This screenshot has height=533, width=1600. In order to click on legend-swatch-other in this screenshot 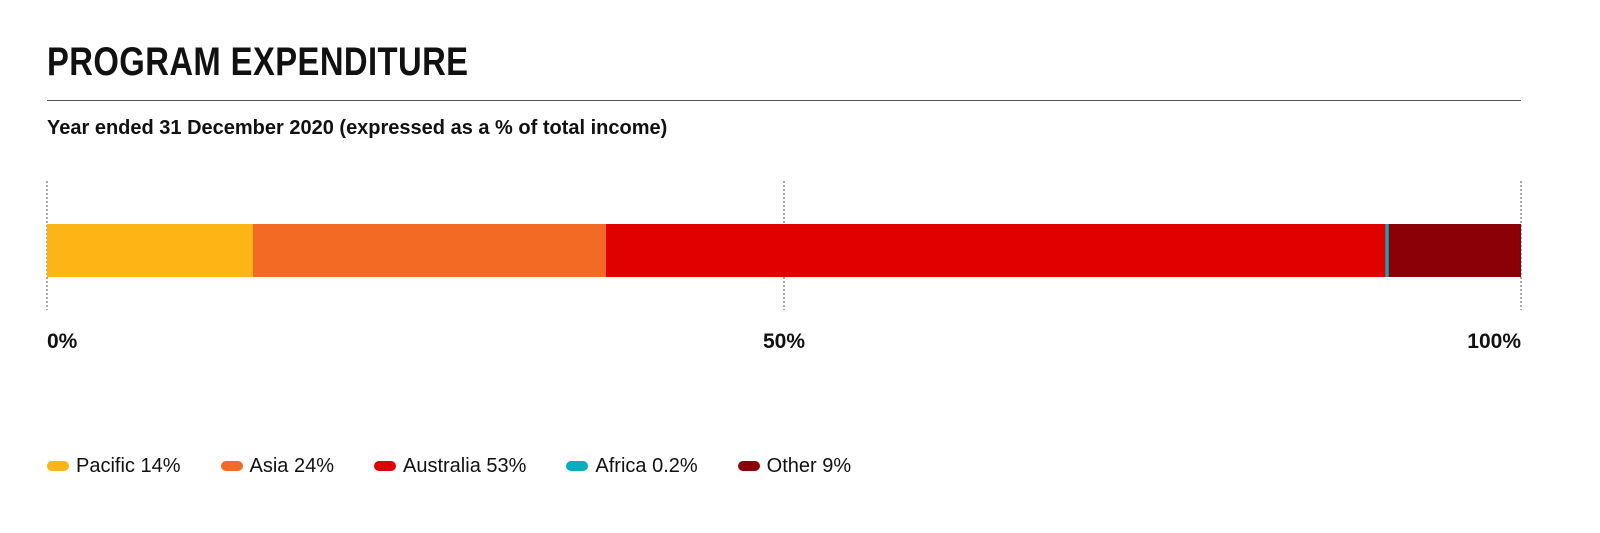, I will do `click(748, 466)`.